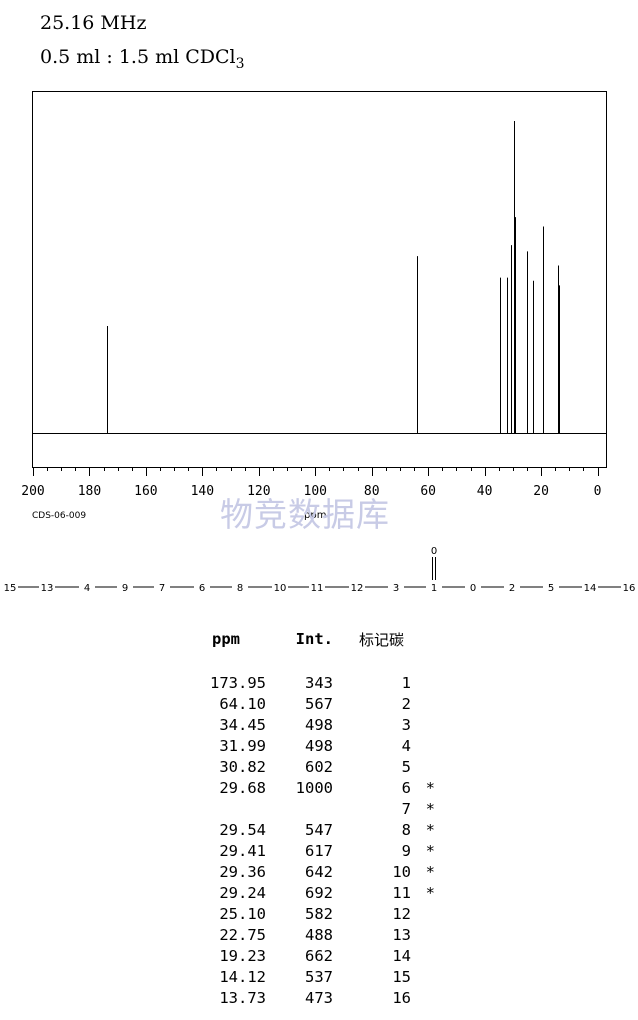 This screenshot has height=1020, width=638. I want to click on cell-c: 11, so click(401, 892).